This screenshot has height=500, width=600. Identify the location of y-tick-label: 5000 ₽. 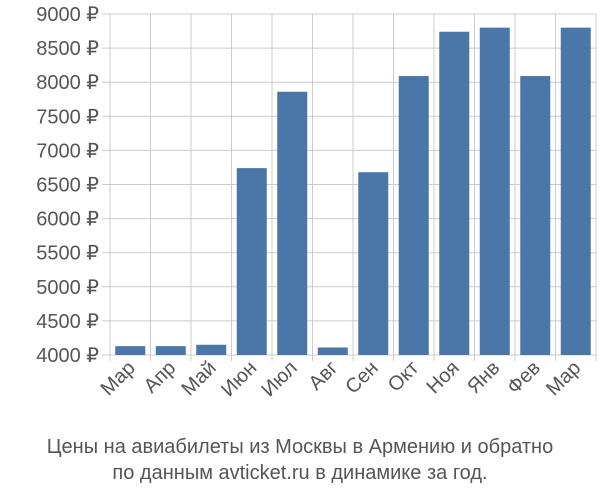
(67, 288).